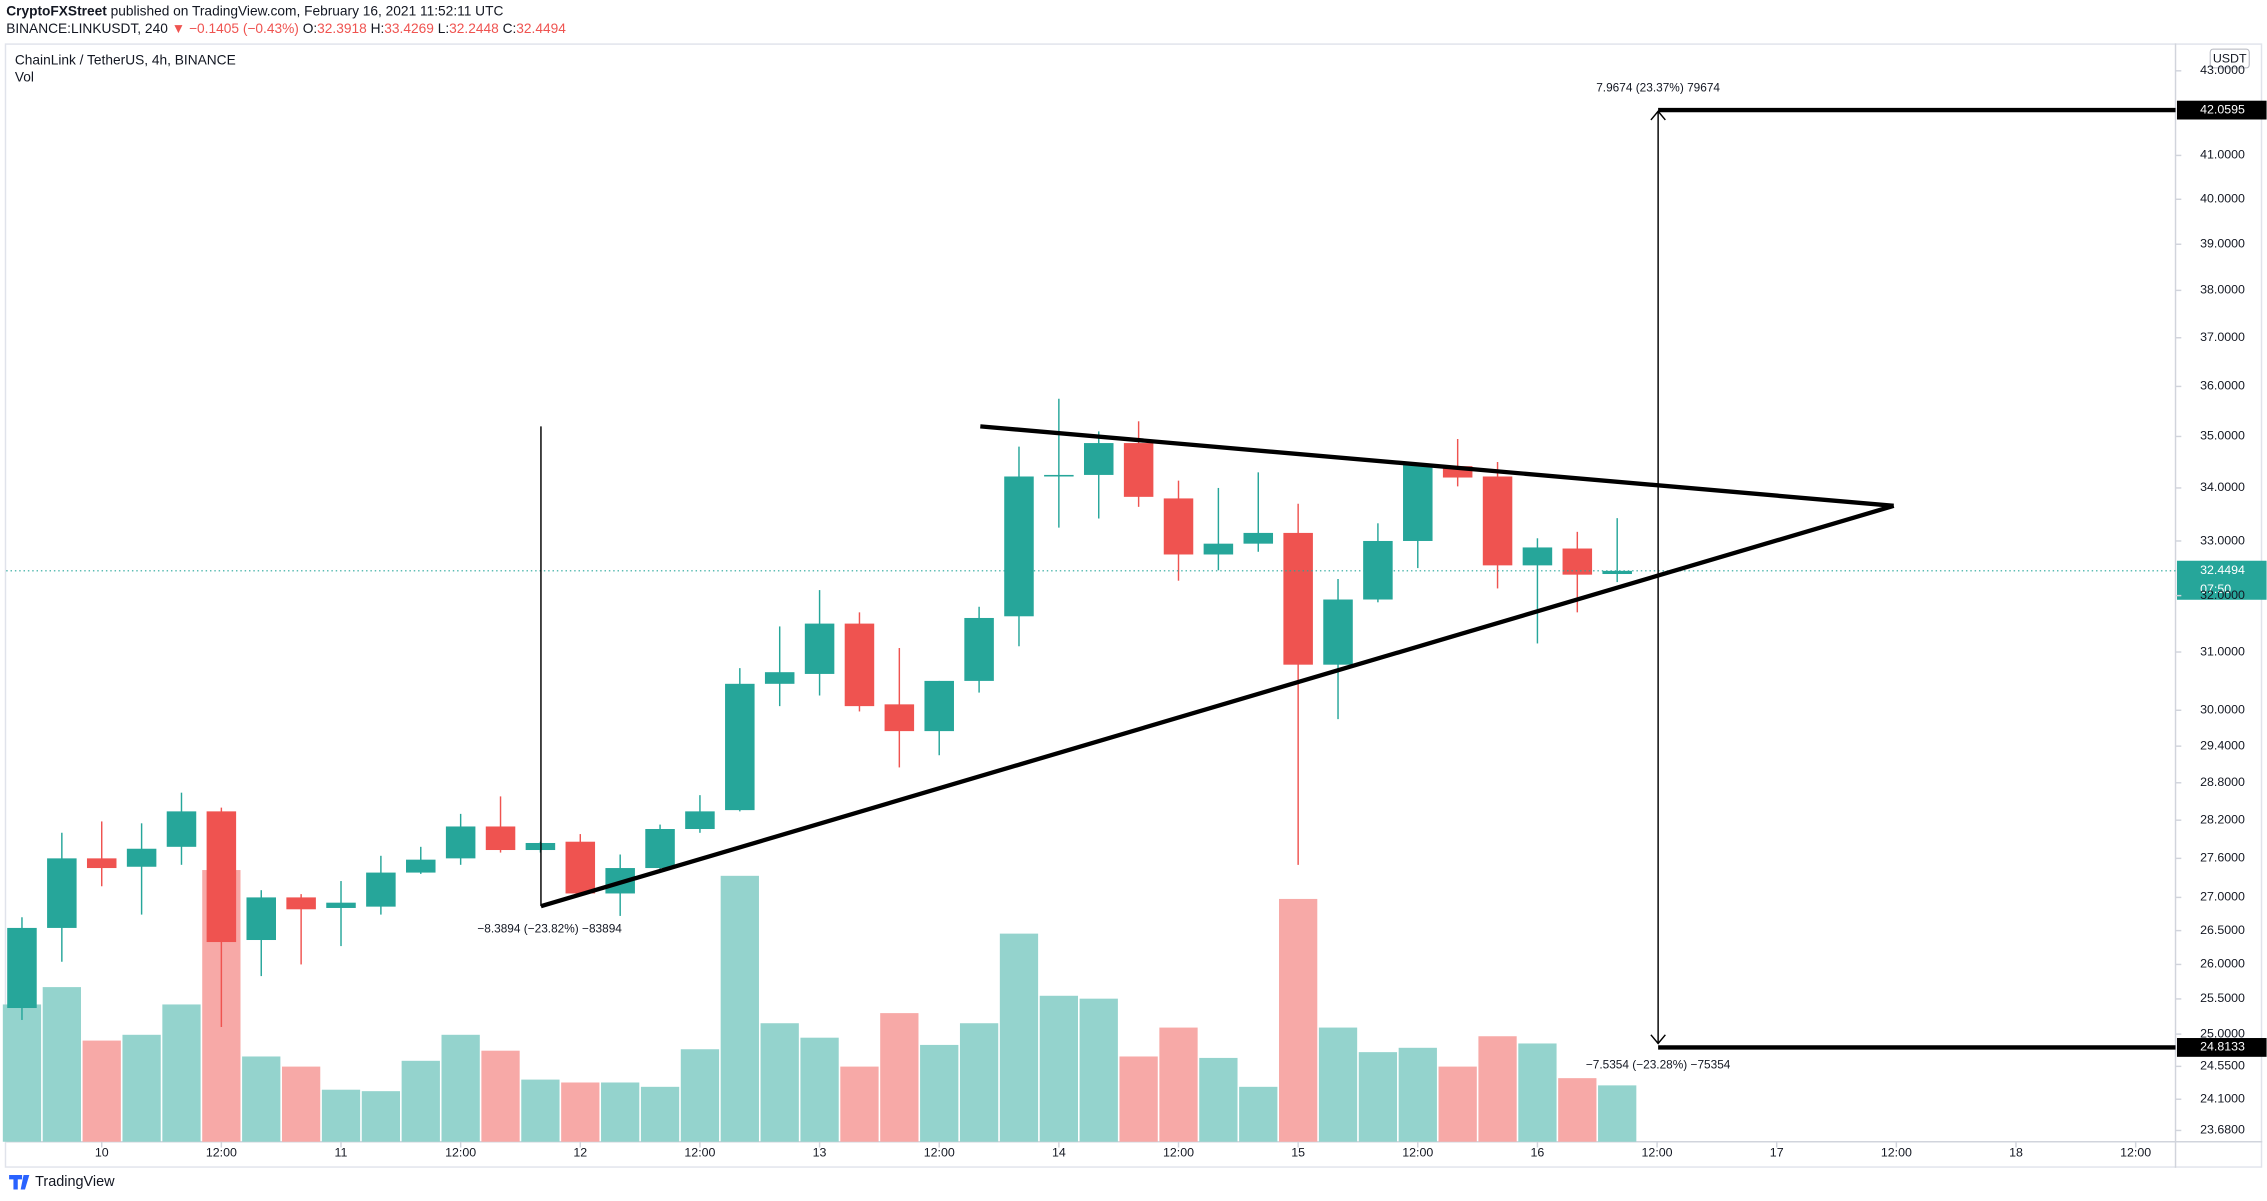 The height and width of the screenshot is (1201, 2267). I want to click on y-tick-label: 23.6800, so click(2222, 1130).